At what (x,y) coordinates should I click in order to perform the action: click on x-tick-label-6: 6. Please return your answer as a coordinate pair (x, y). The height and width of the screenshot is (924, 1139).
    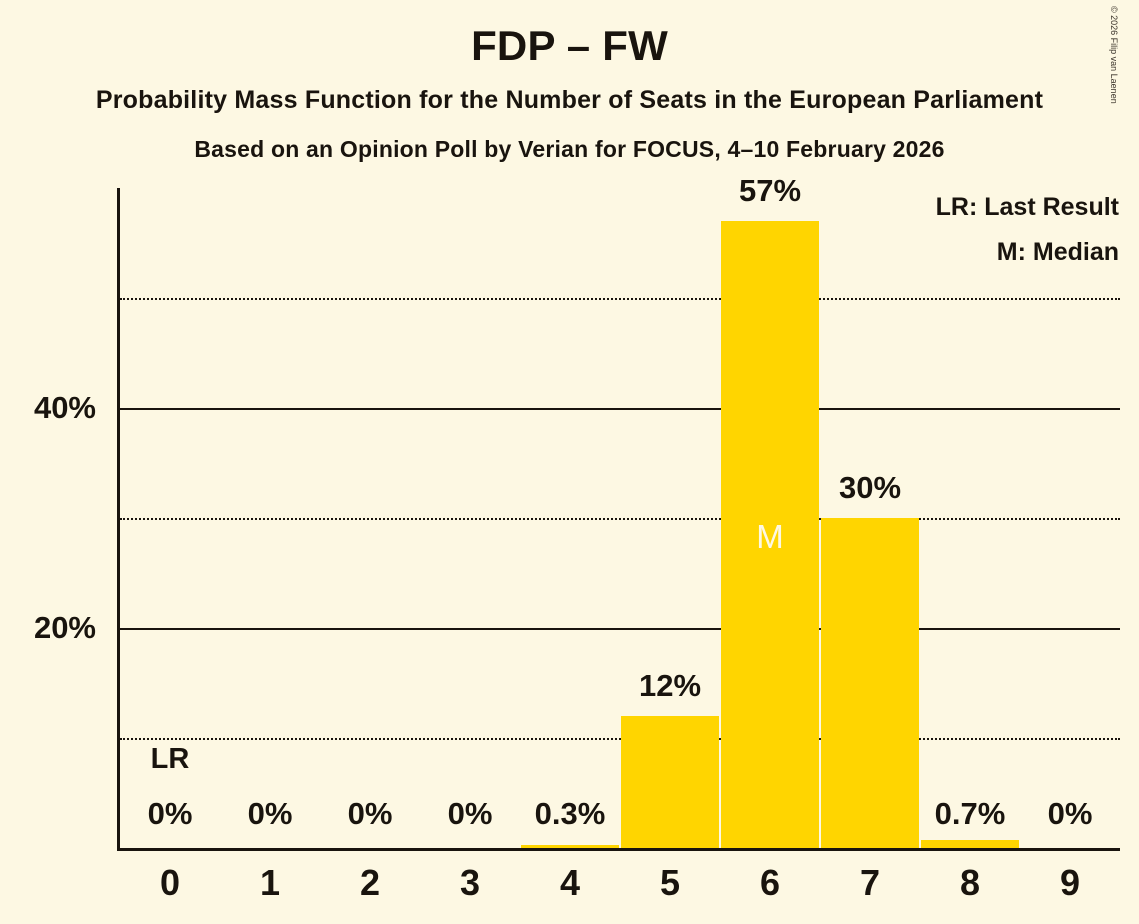
    Looking at the image, I should click on (770, 882).